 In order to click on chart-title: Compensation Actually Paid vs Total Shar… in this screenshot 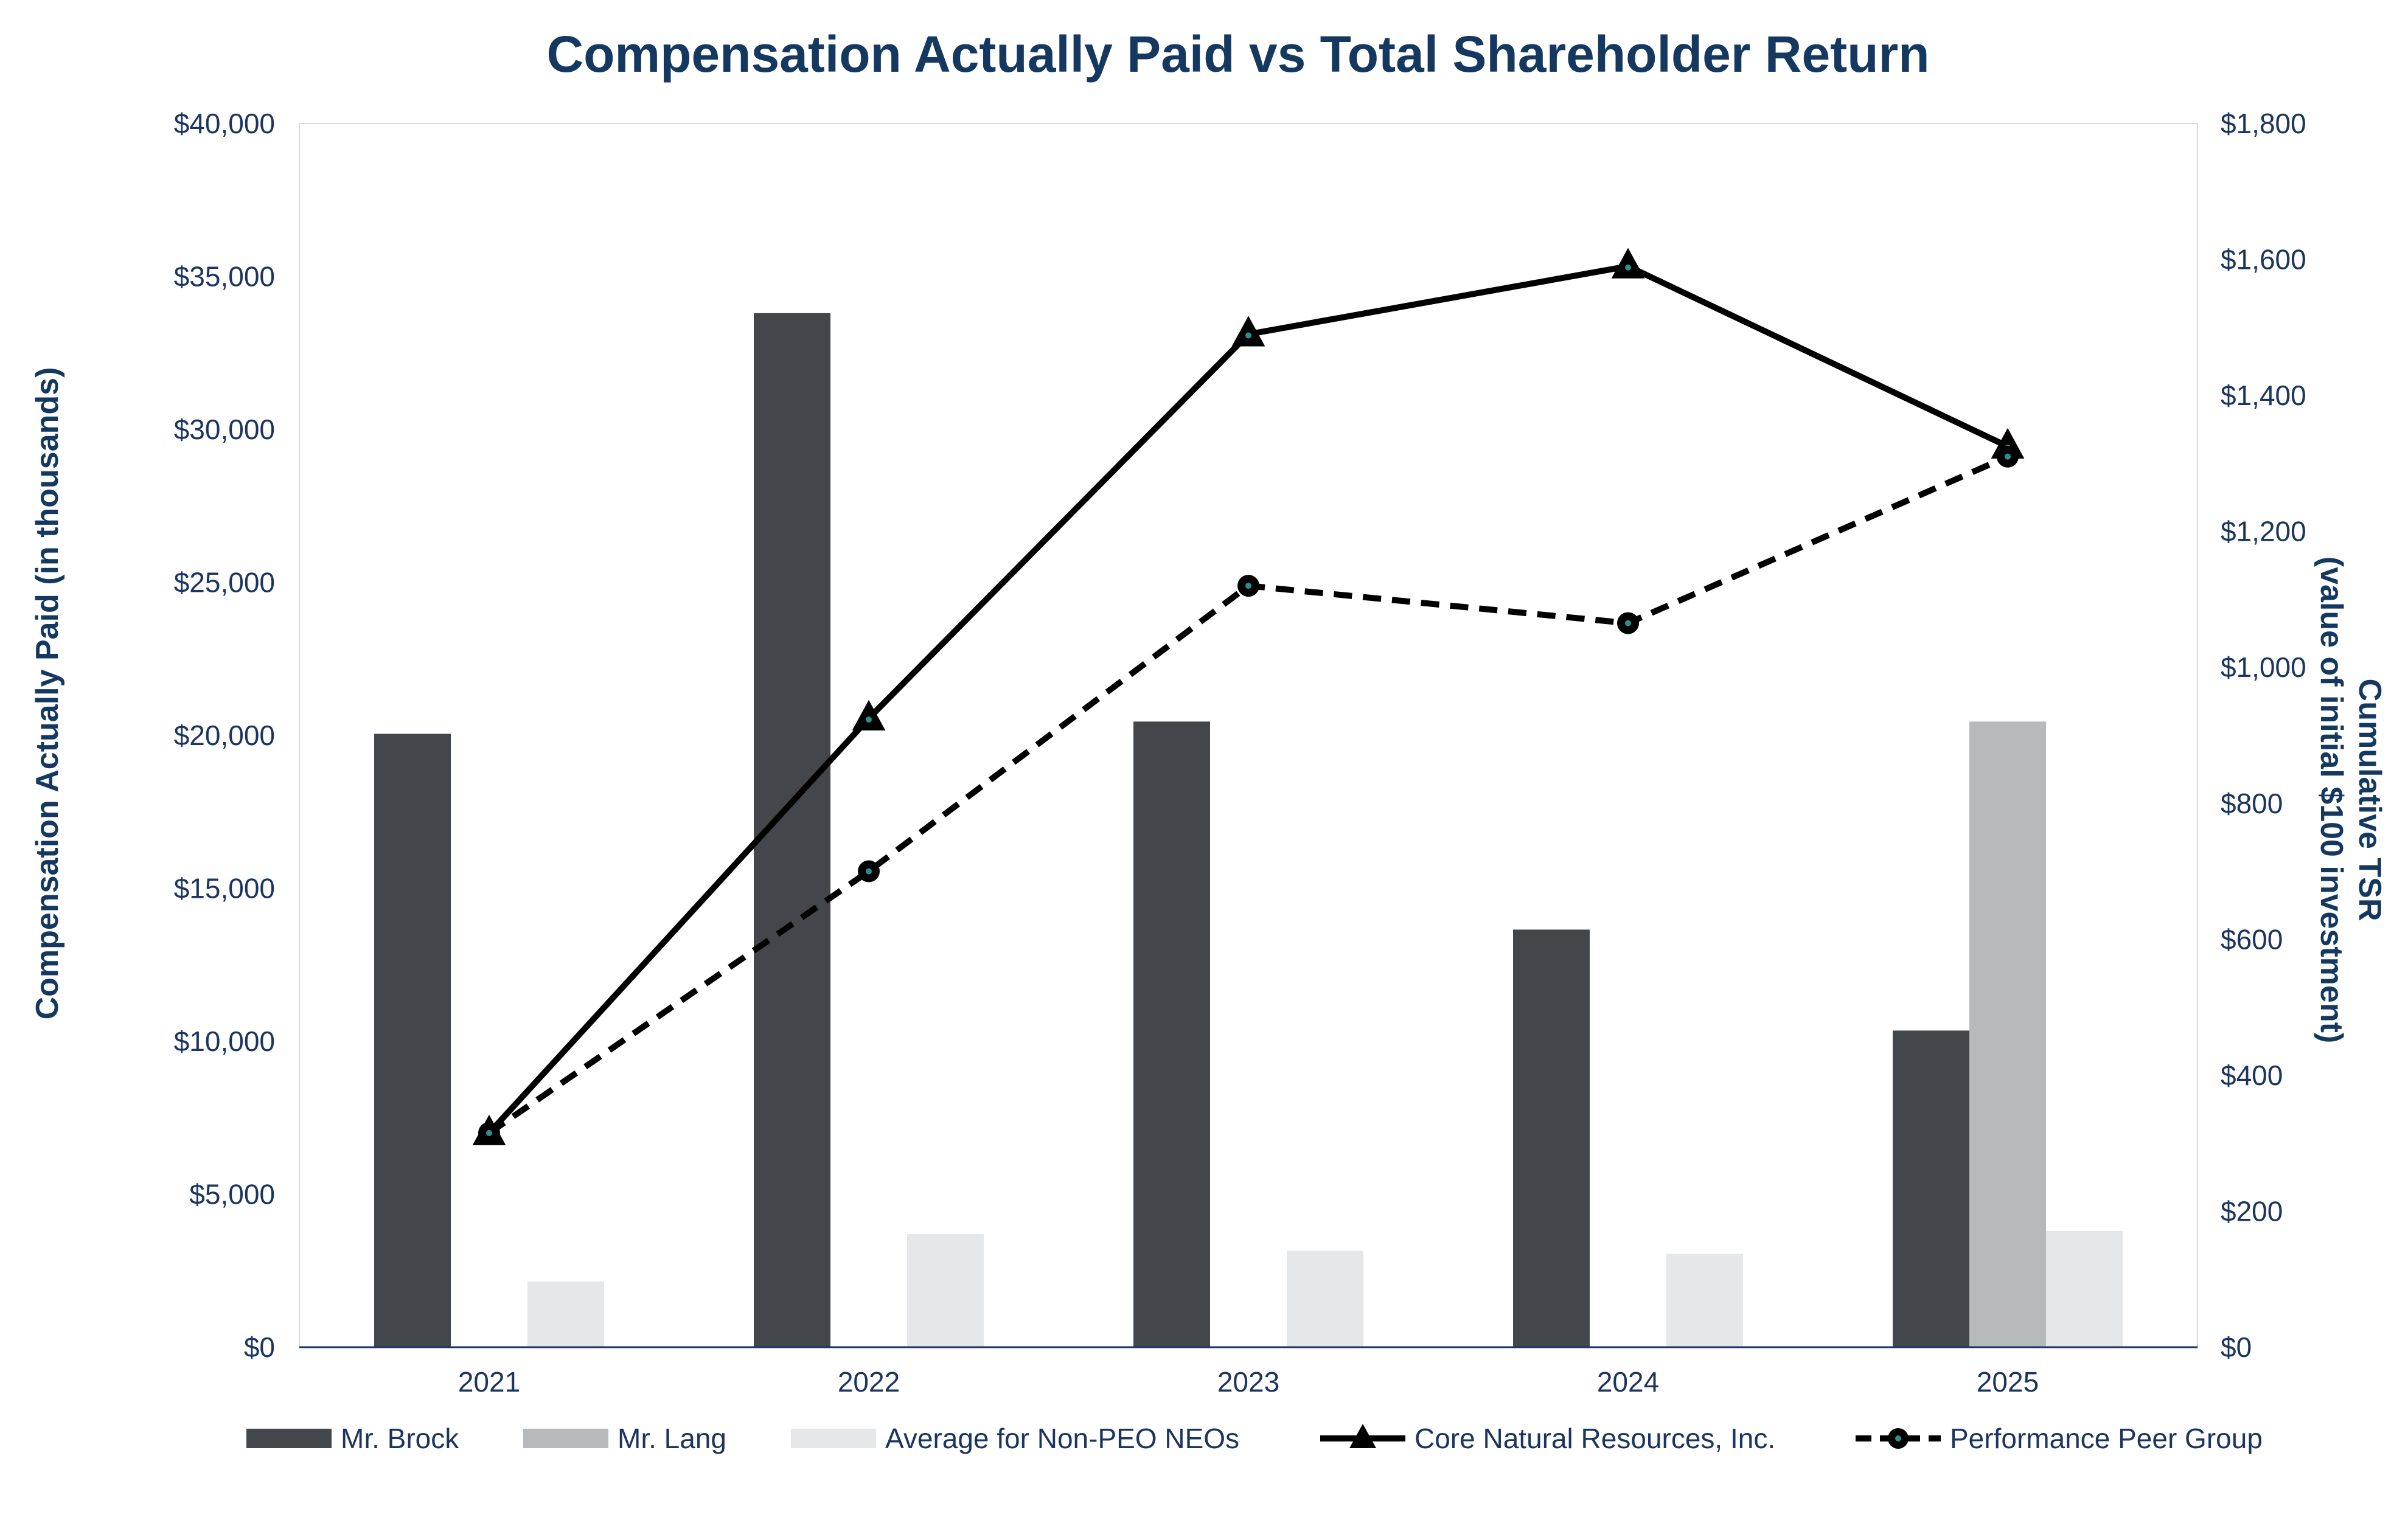, I will do `click(1237, 54)`.